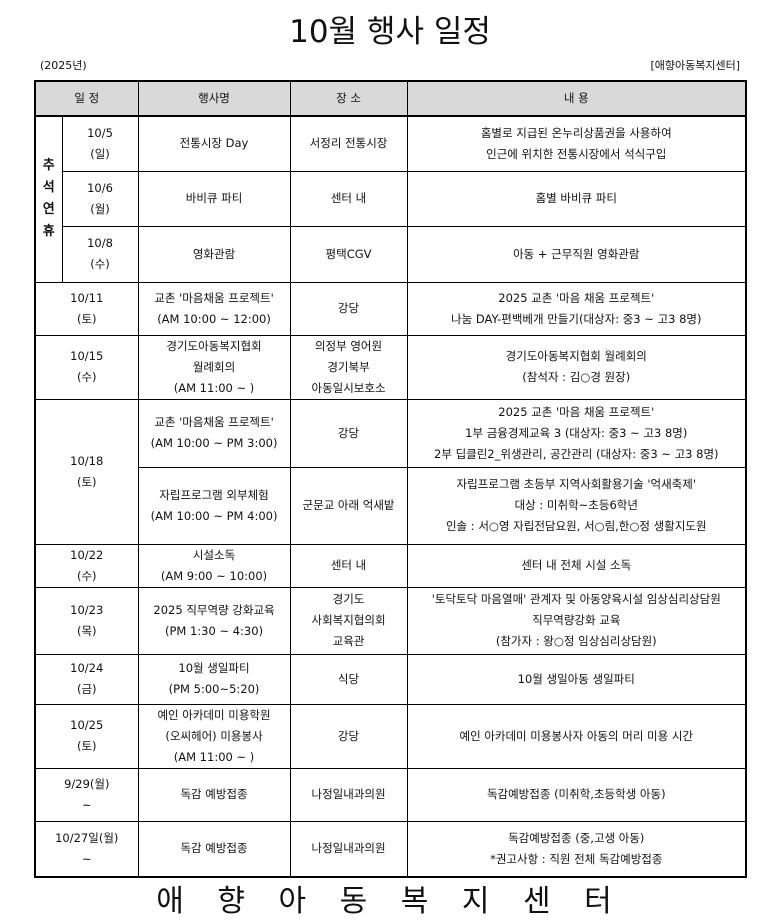 The image size is (780, 920). I want to click on date-cell-line: 10/5, so click(100, 132).